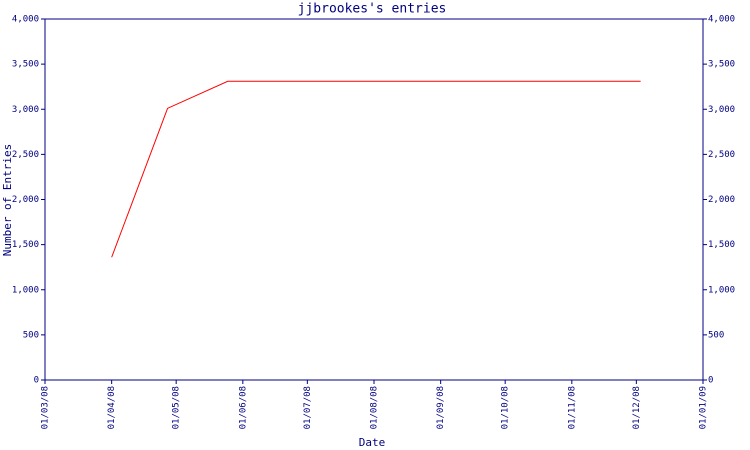 The image size is (750, 450). Describe the element at coordinates (25, 245) in the screenshot. I see `y-tick-label: 1,500` at that location.